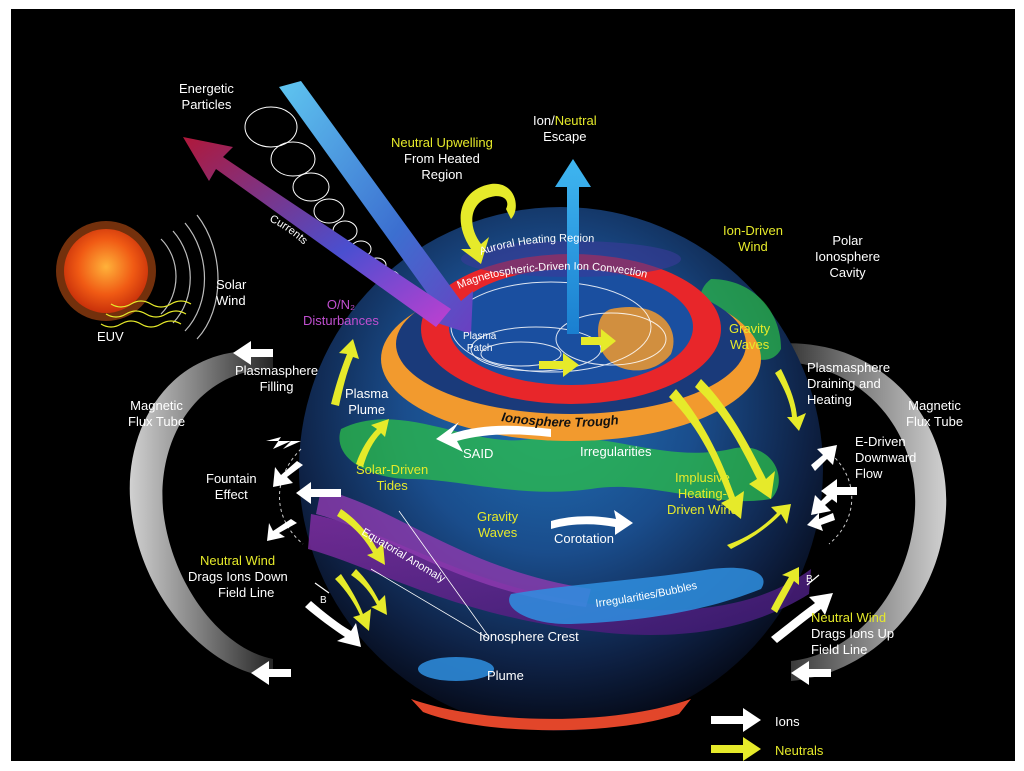  Describe the element at coordinates (271, 673) in the screenshot. I see `flux-tube-bottom-left-arrow` at that location.